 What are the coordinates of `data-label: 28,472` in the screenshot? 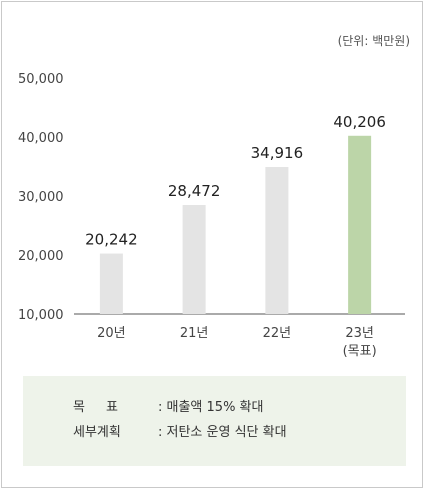 It's located at (194, 191).